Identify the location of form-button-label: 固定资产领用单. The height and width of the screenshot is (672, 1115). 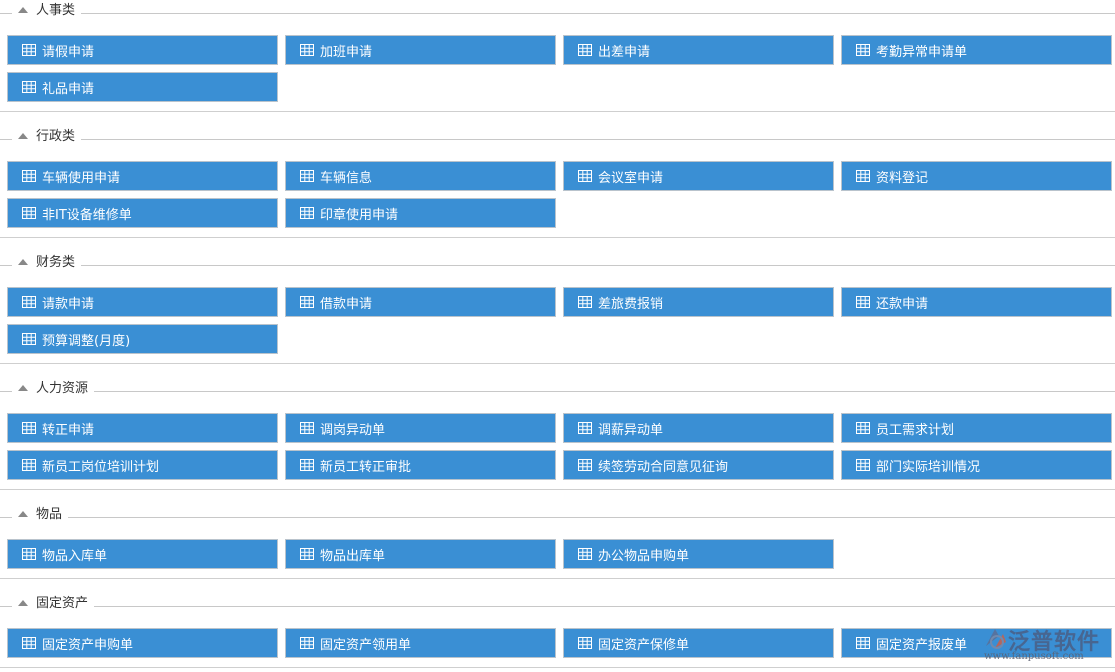
(366, 645).